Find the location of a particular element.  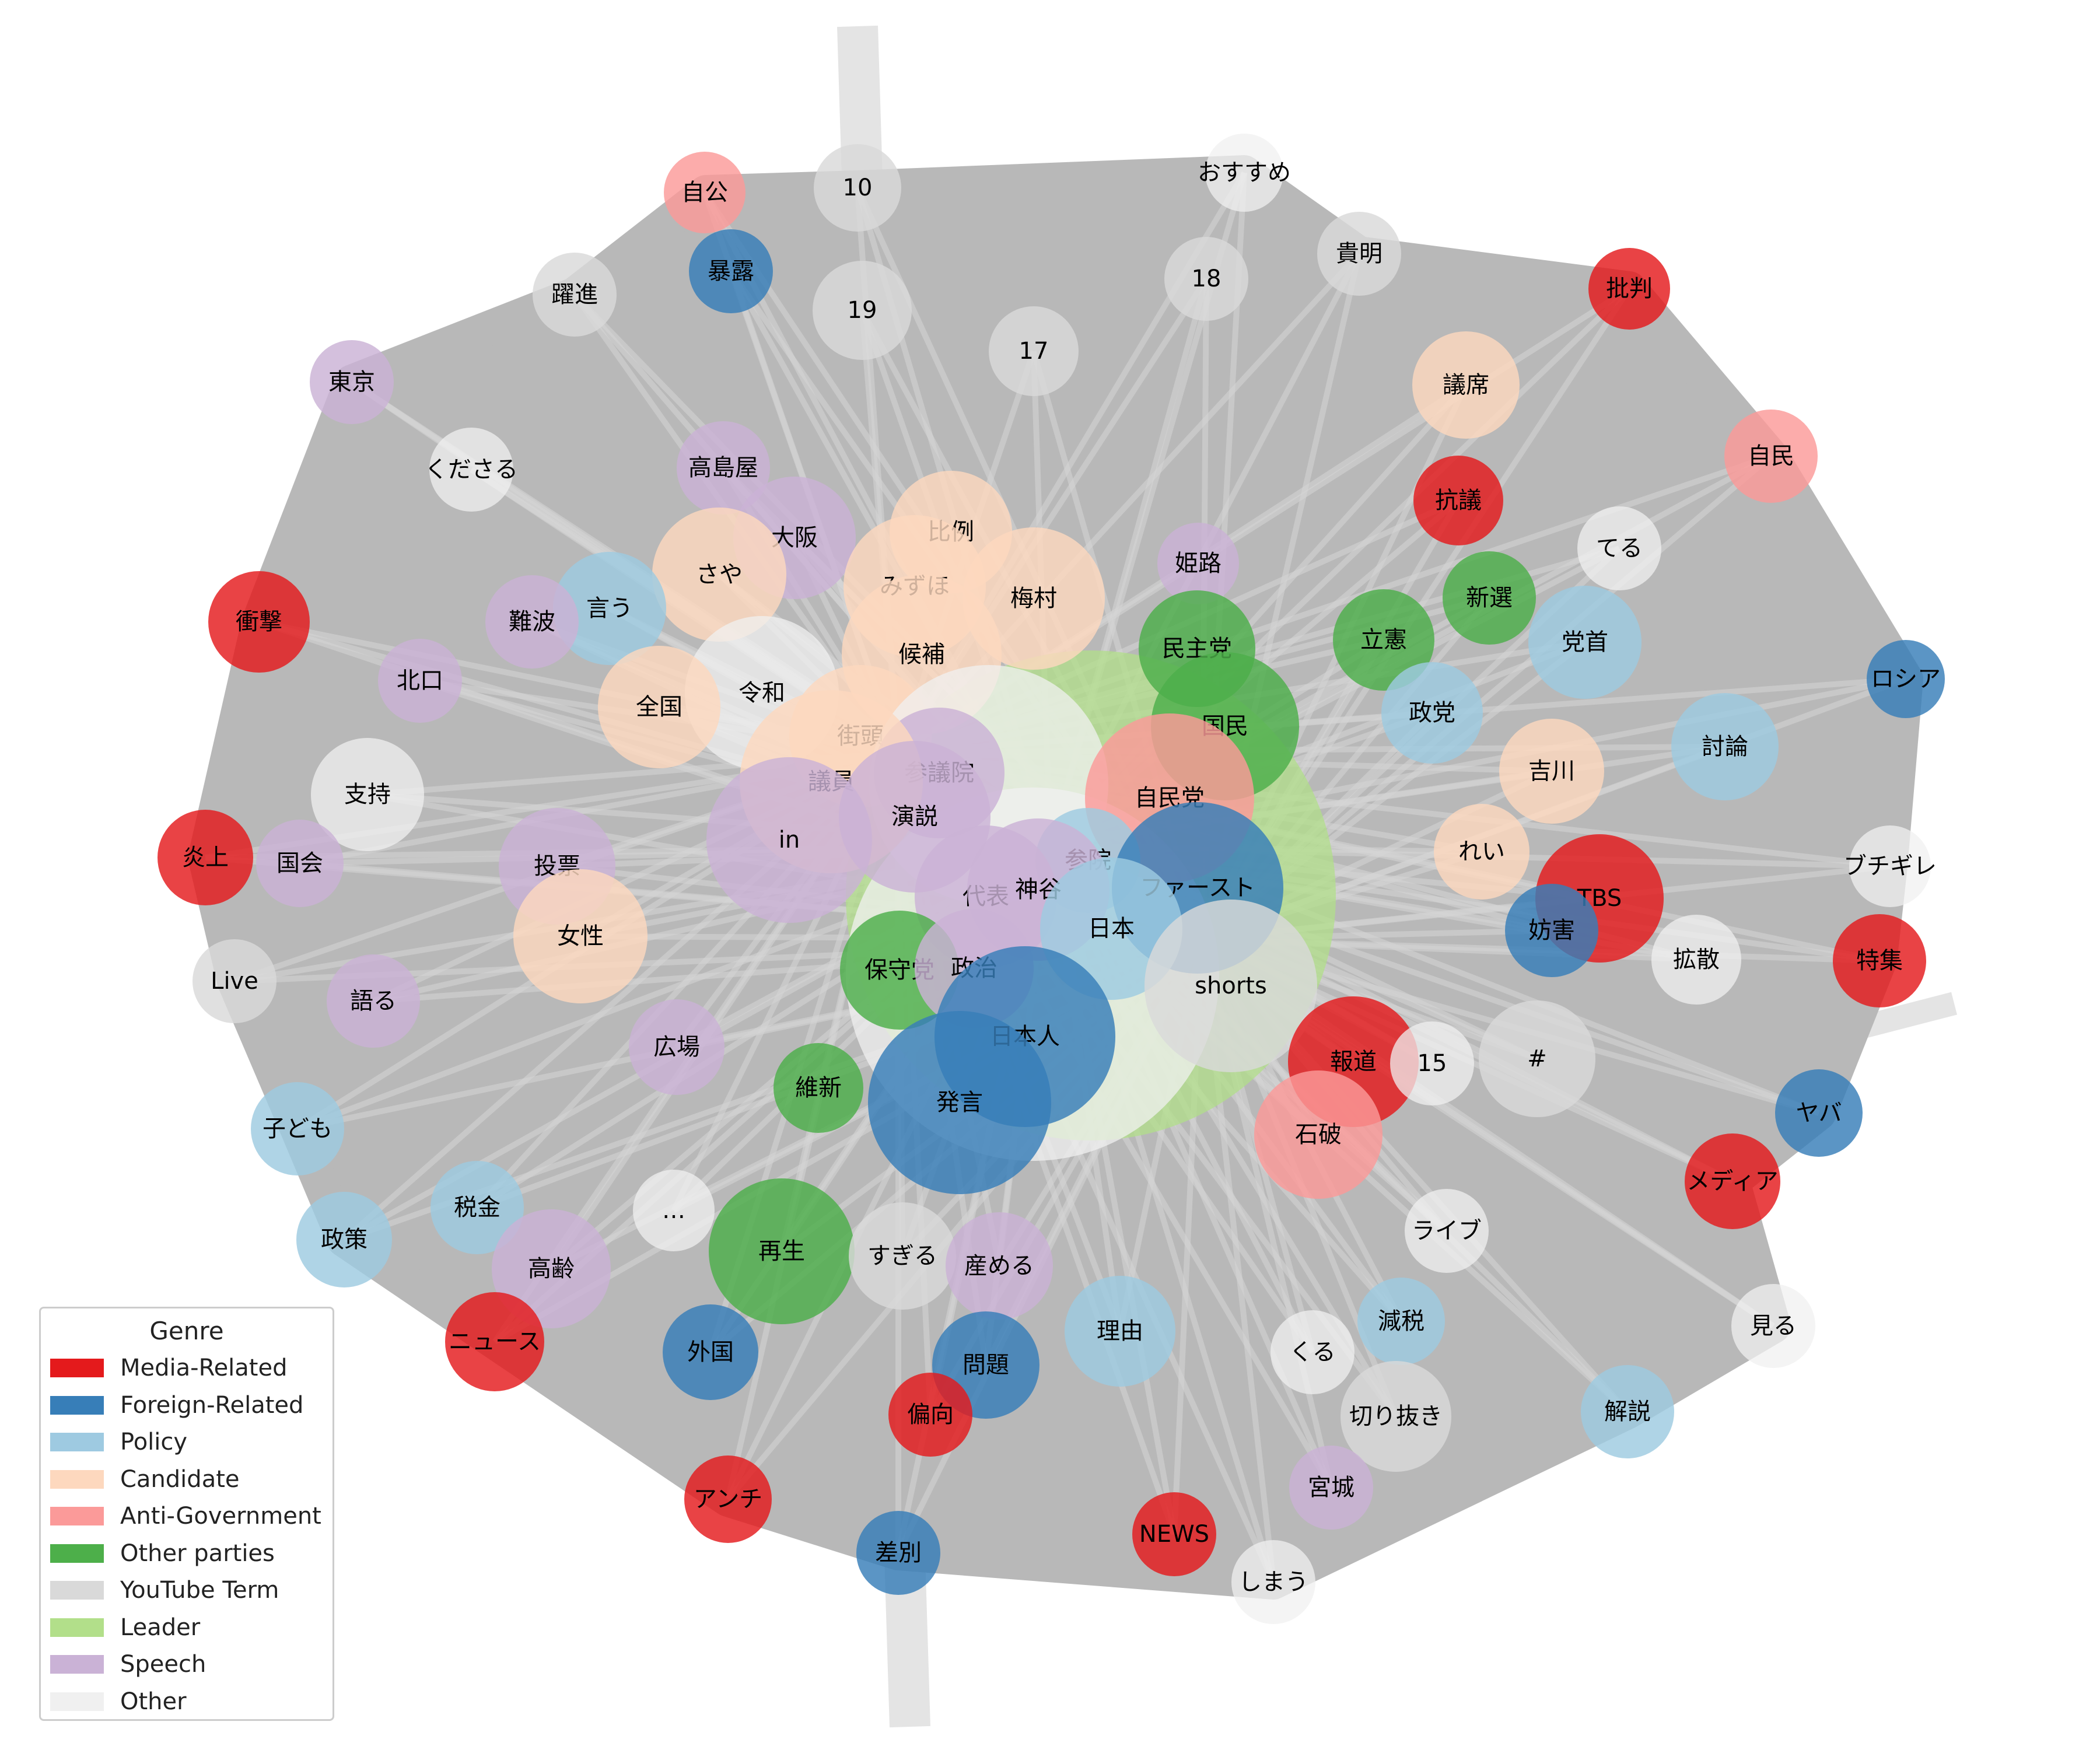

node-label: 産める is located at coordinates (999, 1265).